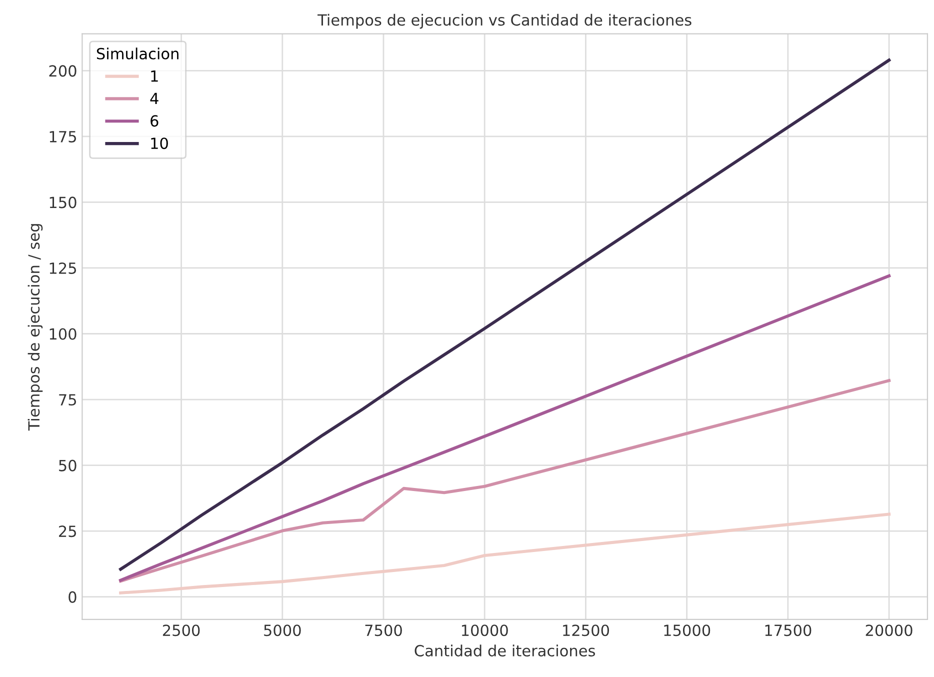 The image size is (934, 677). What do you see at coordinates (63, 202) in the screenshot?
I see `y-tick-label: 150` at bounding box center [63, 202].